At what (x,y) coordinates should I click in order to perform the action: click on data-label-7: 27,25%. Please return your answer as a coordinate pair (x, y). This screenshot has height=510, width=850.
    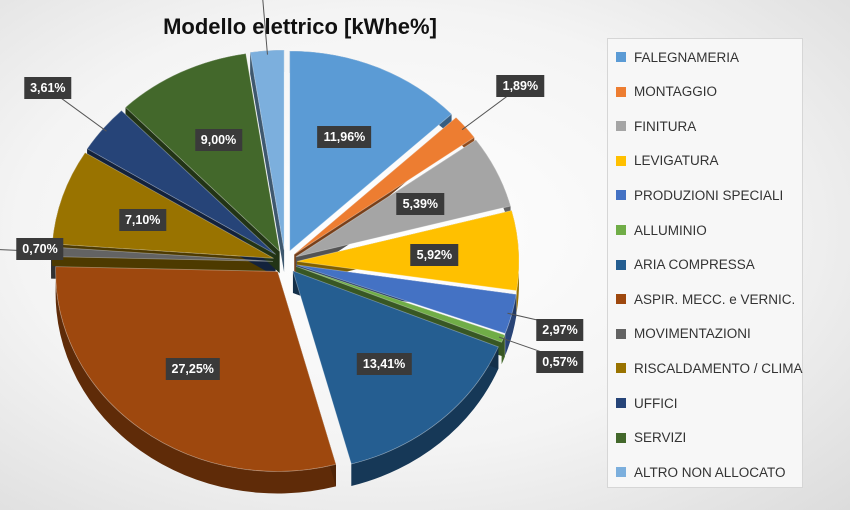
    Looking at the image, I should click on (192, 369).